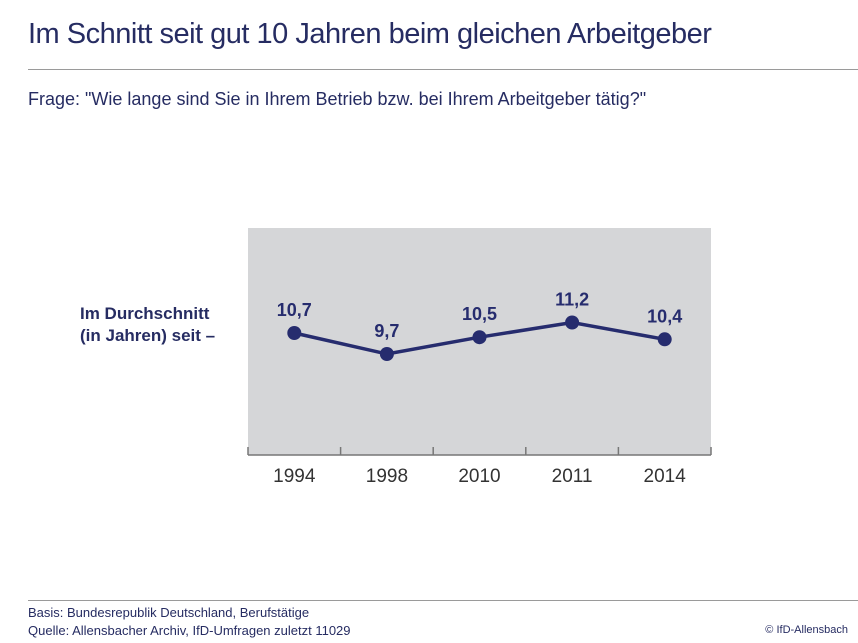 Image resolution: width=858 pixels, height=643 pixels. I want to click on x-tick-label: 2014, so click(665, 476).